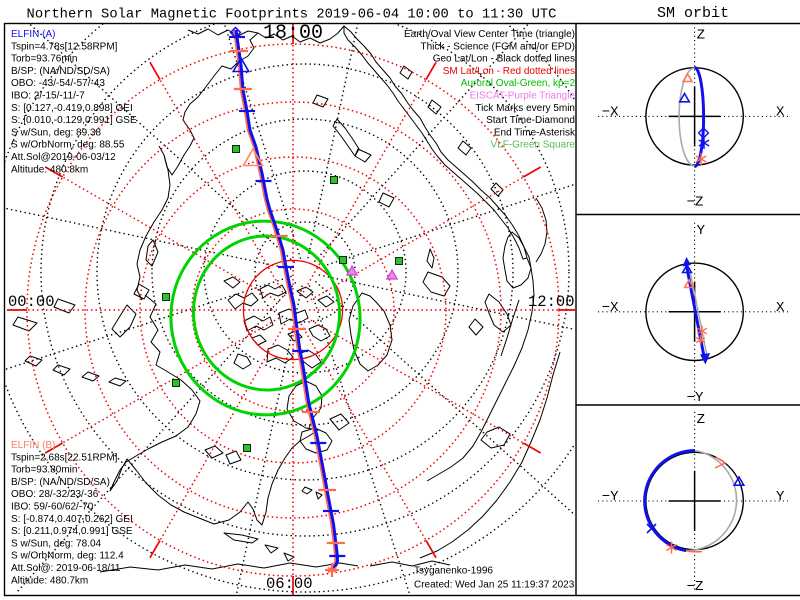  What do you see at coordinates (64, 457) in the screenshot?
I see `svg-text: Tspin=2.68s[22.51RPM]` at bounding box center [64, 457].